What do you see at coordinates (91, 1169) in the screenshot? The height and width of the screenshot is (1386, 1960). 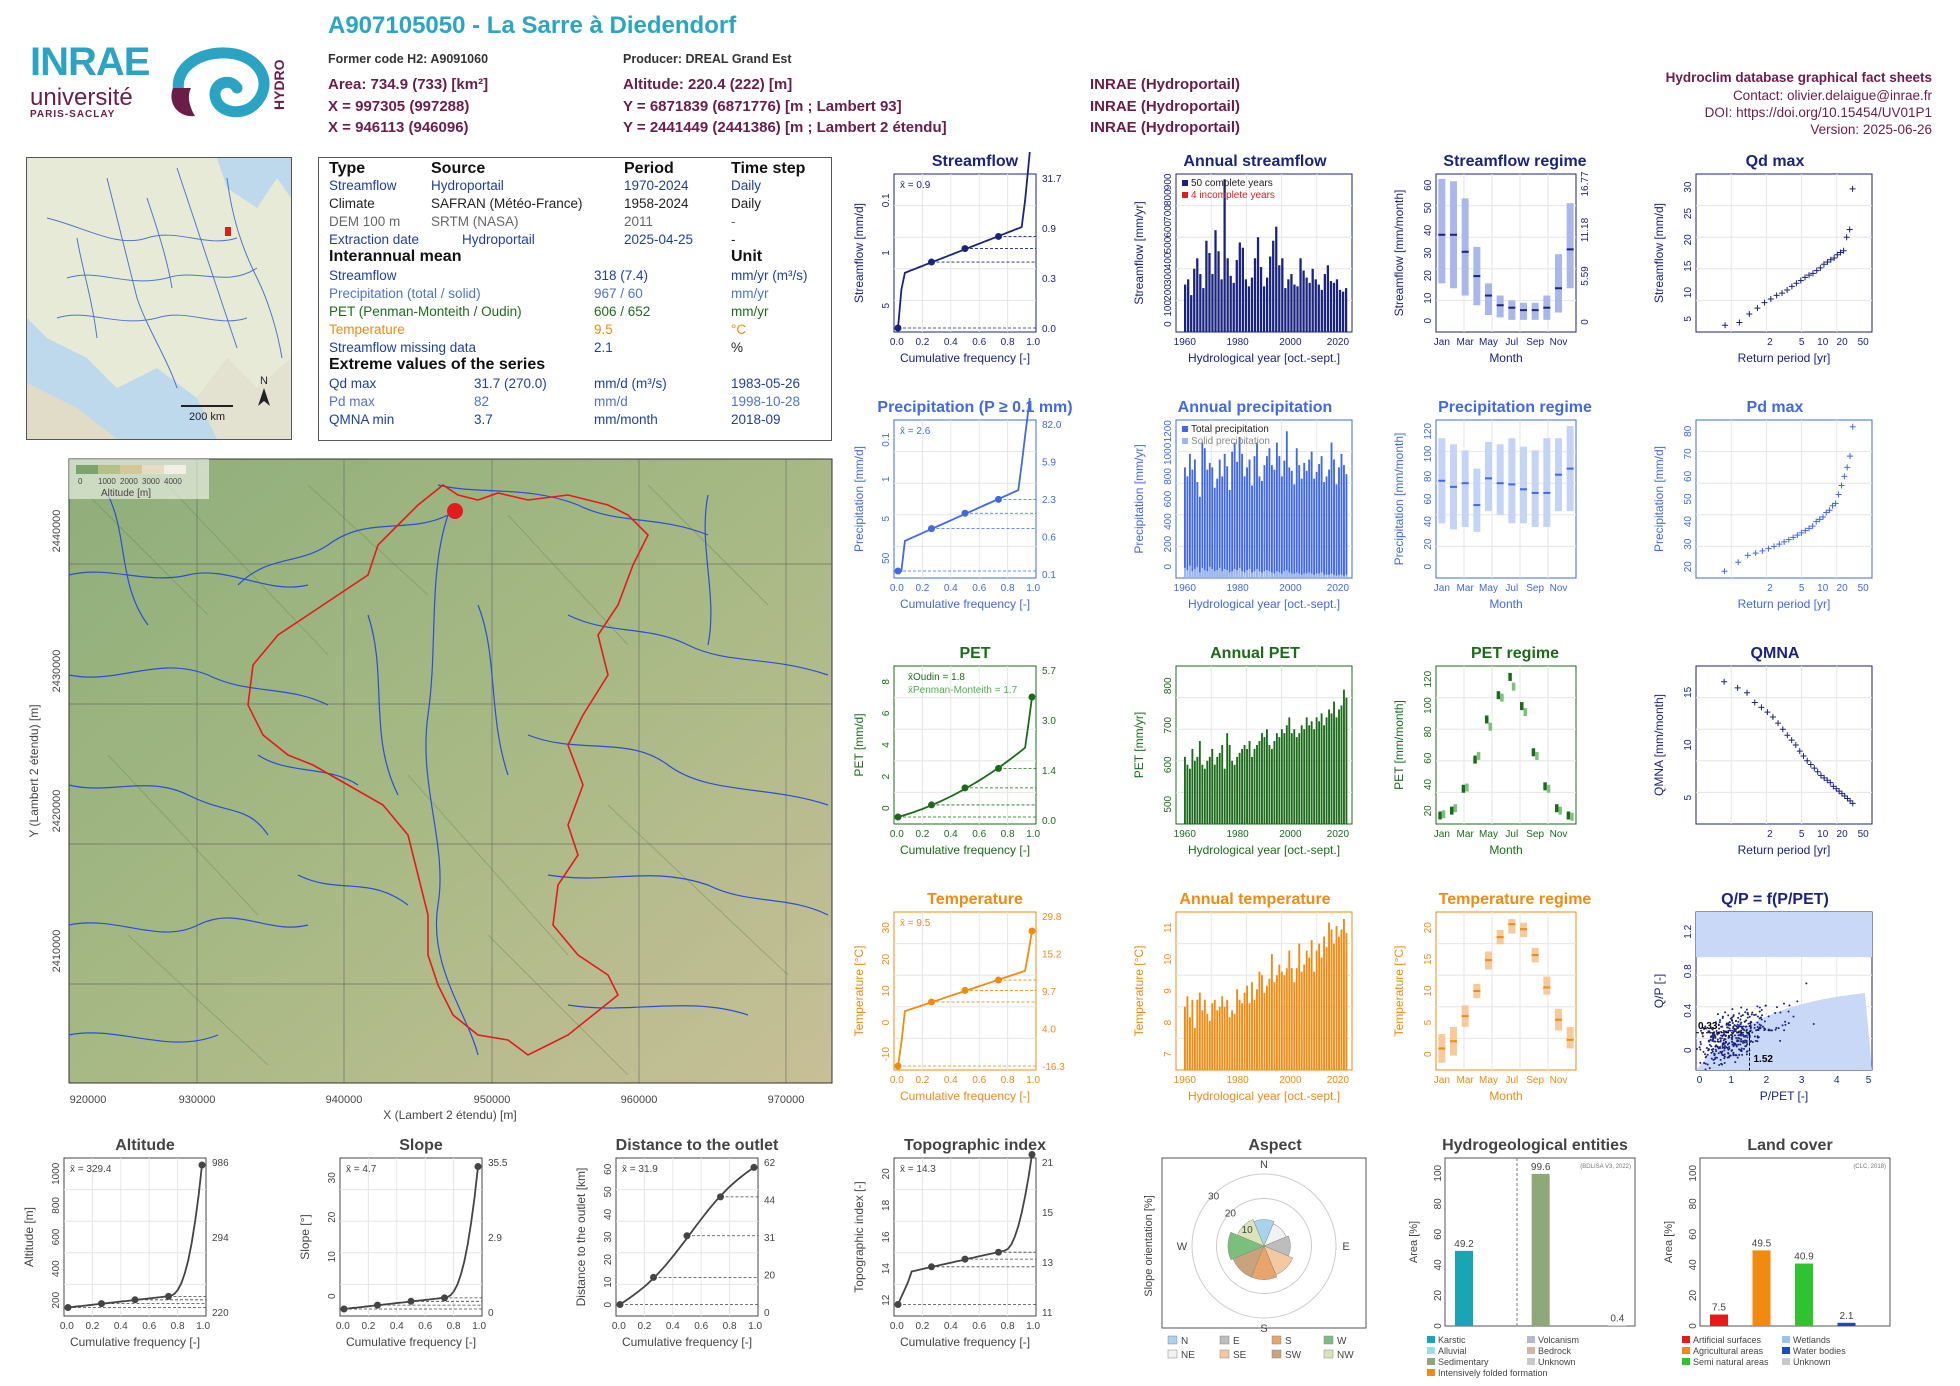 I see `altitude-mean: x̄ = 329.4` at bounding box center [91, 1169].